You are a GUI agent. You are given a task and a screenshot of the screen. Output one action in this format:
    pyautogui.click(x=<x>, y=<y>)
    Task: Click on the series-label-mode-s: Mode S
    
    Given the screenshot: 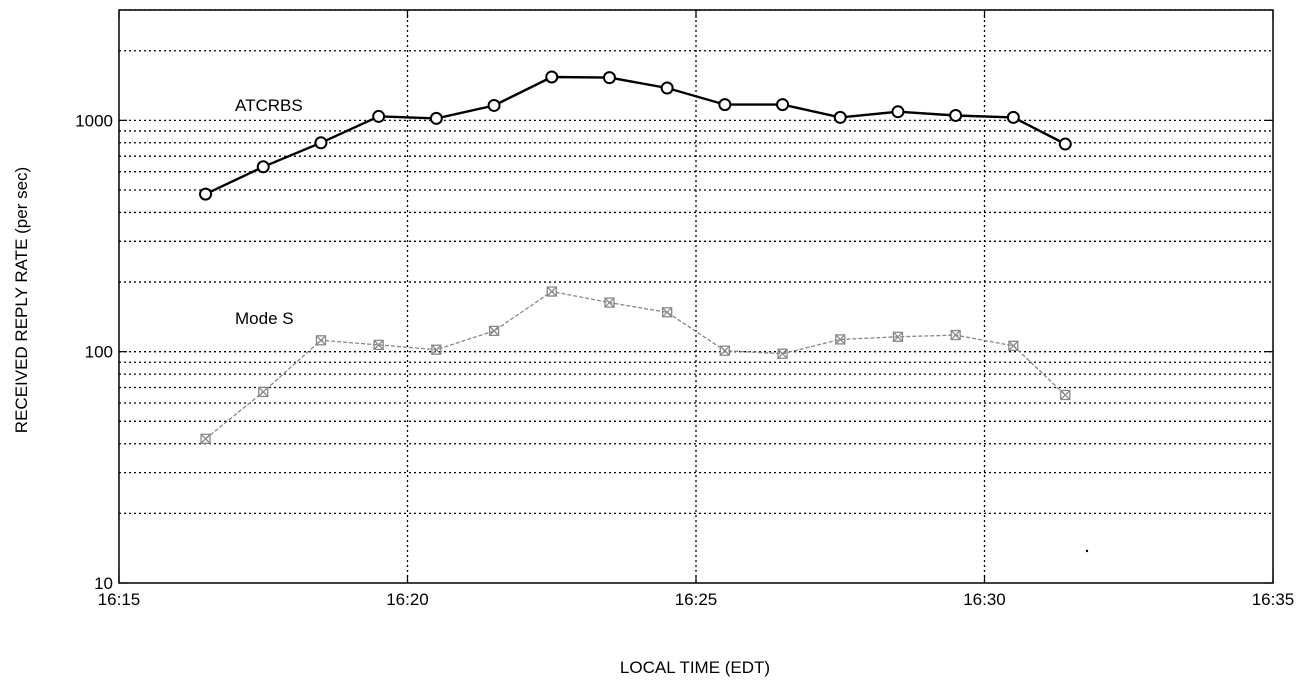 What is the action you would take?
    pyautogui.click(x=264, y=318)
    